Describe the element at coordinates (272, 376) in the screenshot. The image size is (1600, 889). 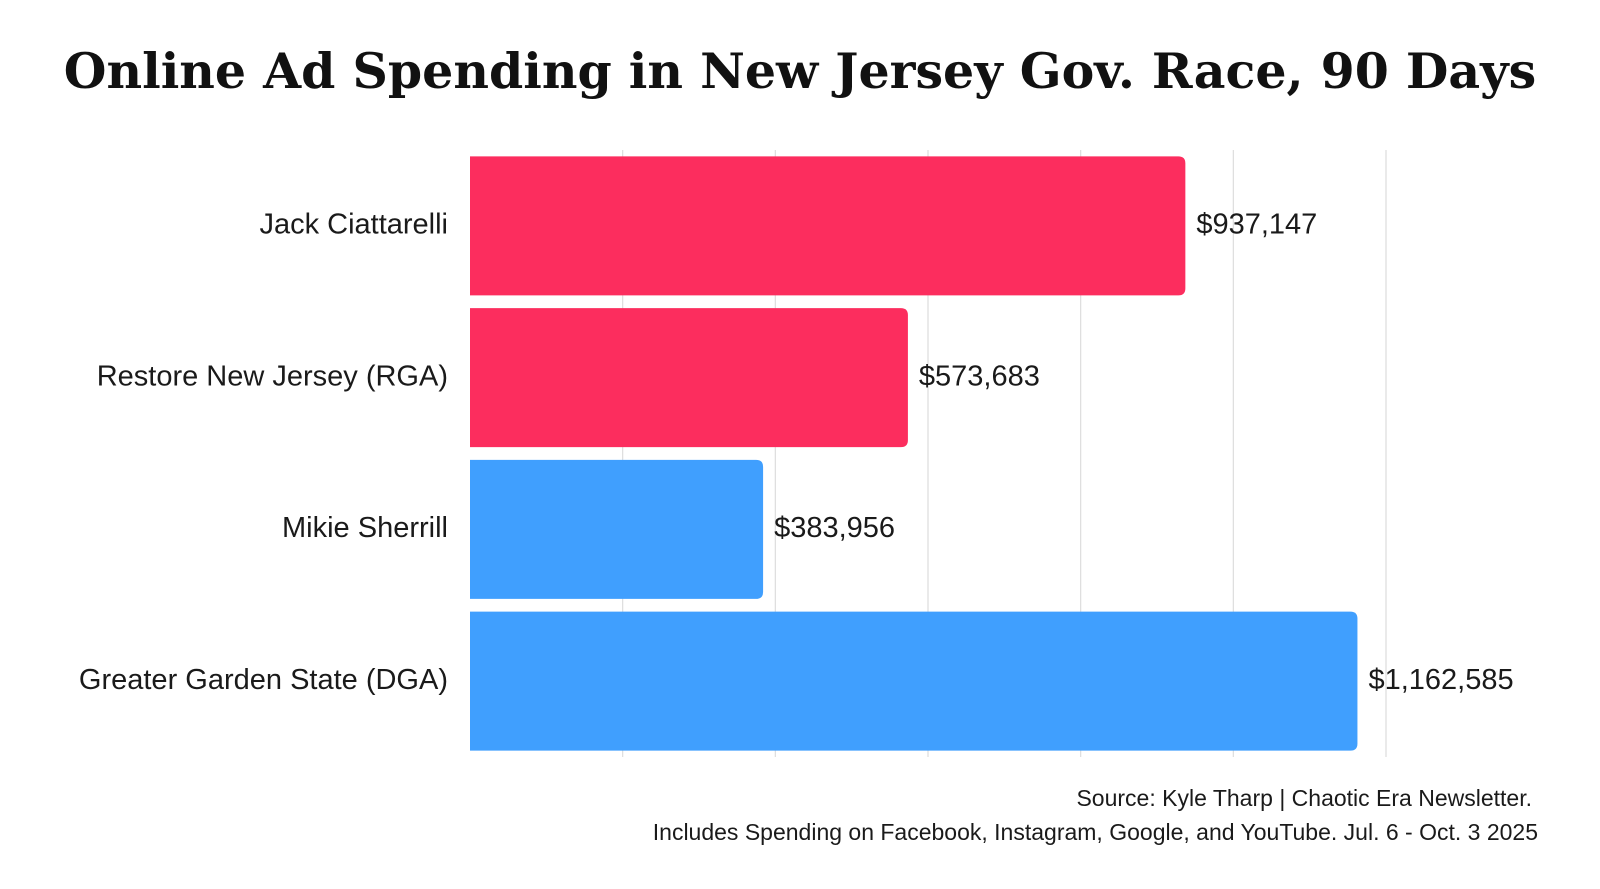
I see `category-label: Restore New Jersey (RGA)` at that location.